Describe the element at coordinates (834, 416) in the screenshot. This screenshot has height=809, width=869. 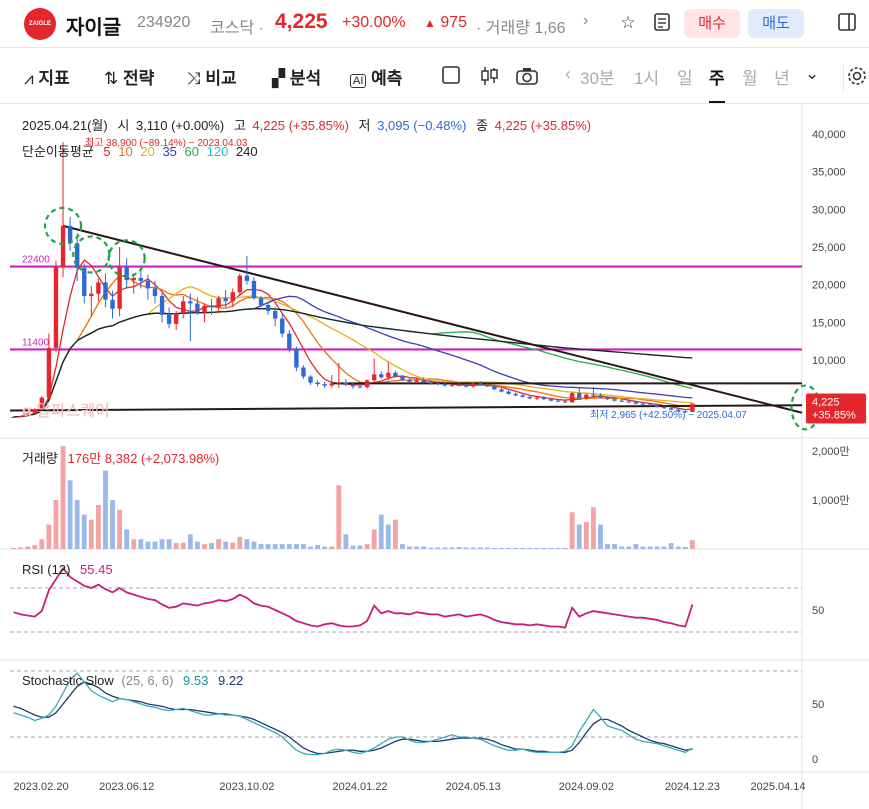
I see `current-price-tag-pct: +35.85%` at that location.